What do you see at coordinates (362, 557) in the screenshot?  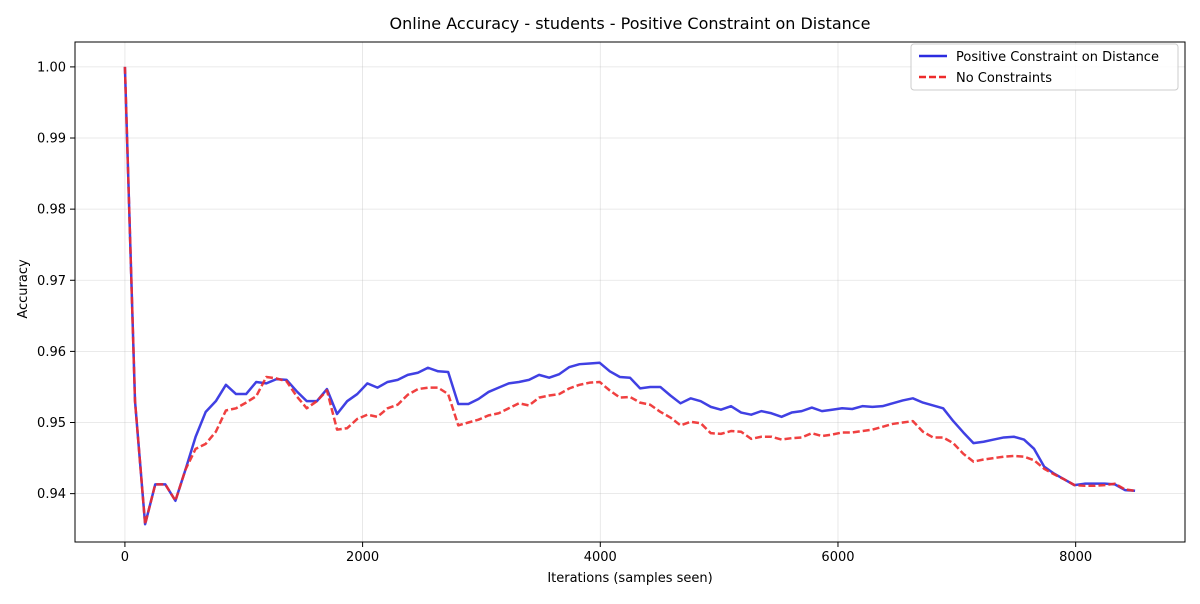 I see `x-tick-label: 2000` at bounding box center [362, 557].